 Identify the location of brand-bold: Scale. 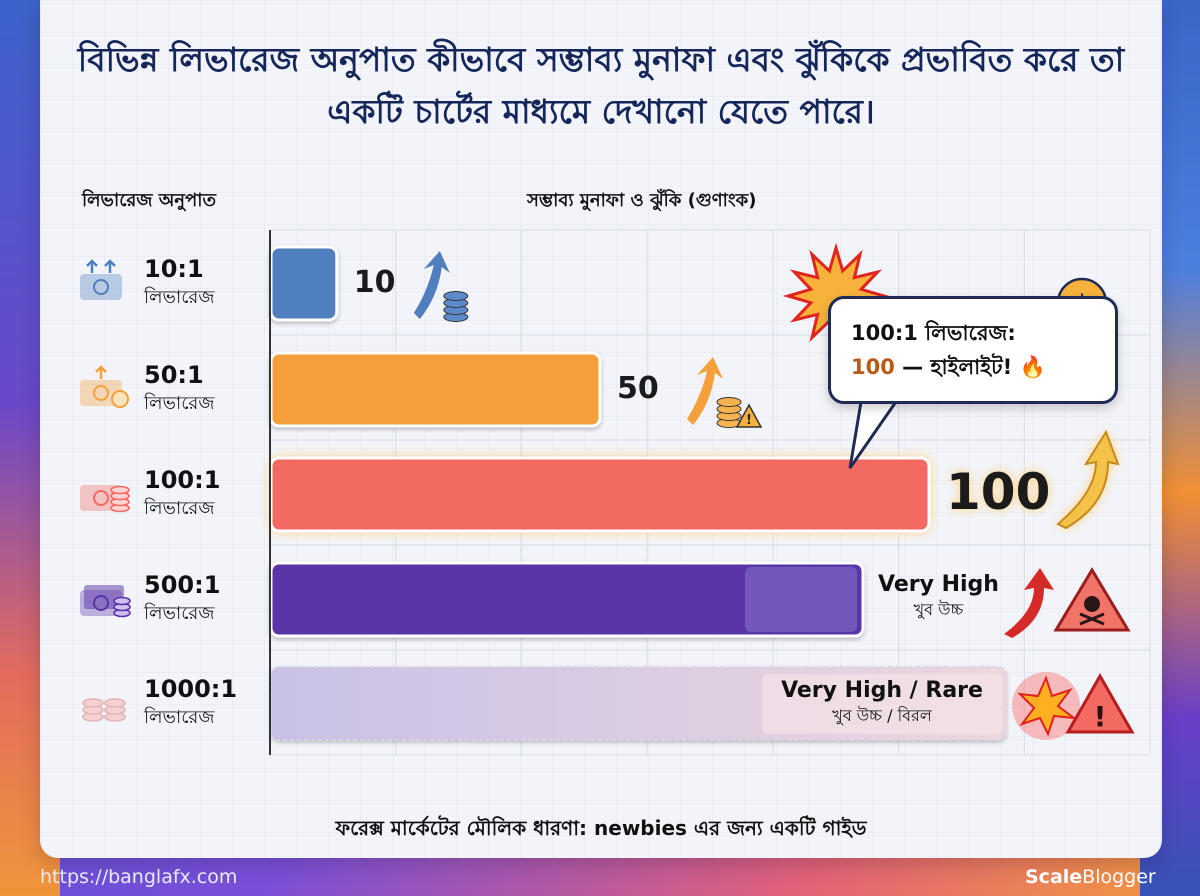
(1054, 877).